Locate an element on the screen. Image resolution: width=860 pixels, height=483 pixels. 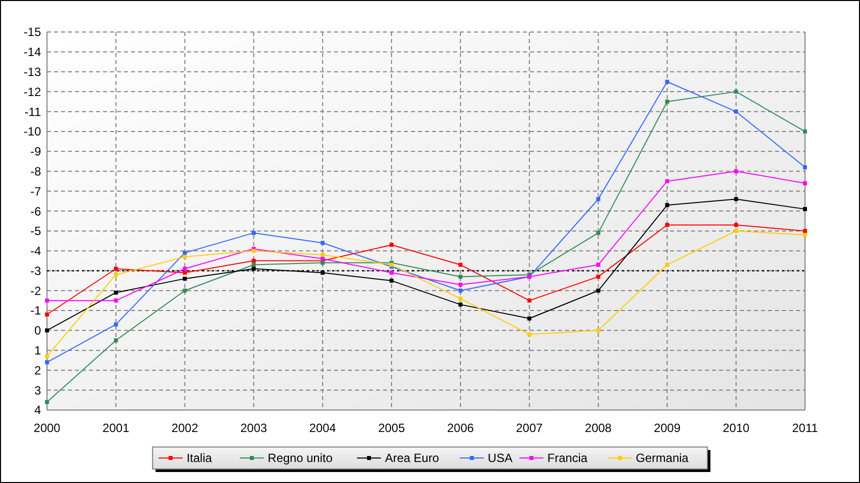
legend-label: Germania is located at coordinates (662, 458).